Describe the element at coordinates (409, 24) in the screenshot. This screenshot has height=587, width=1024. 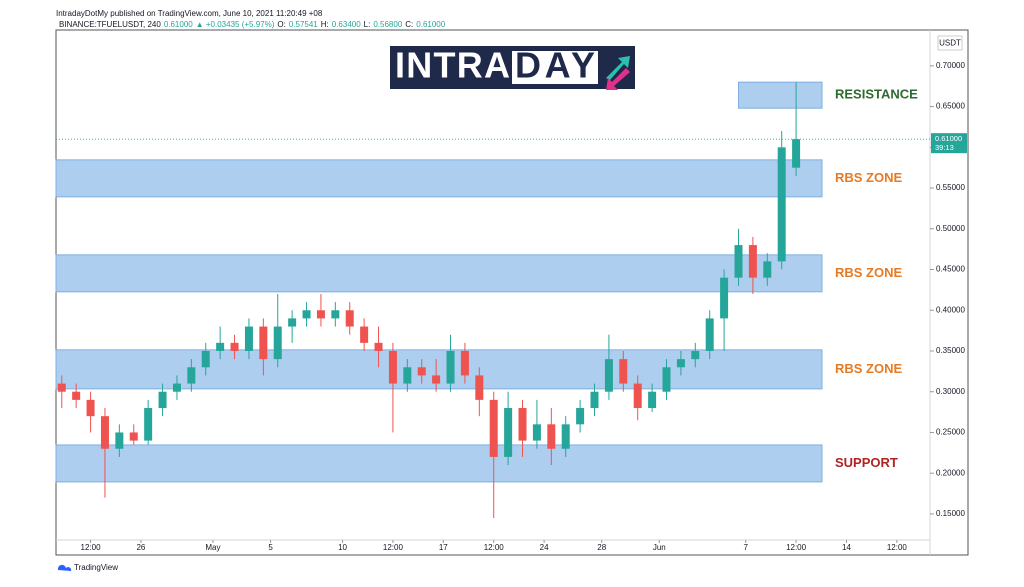
I see `ohlc-key: C:` at that location.